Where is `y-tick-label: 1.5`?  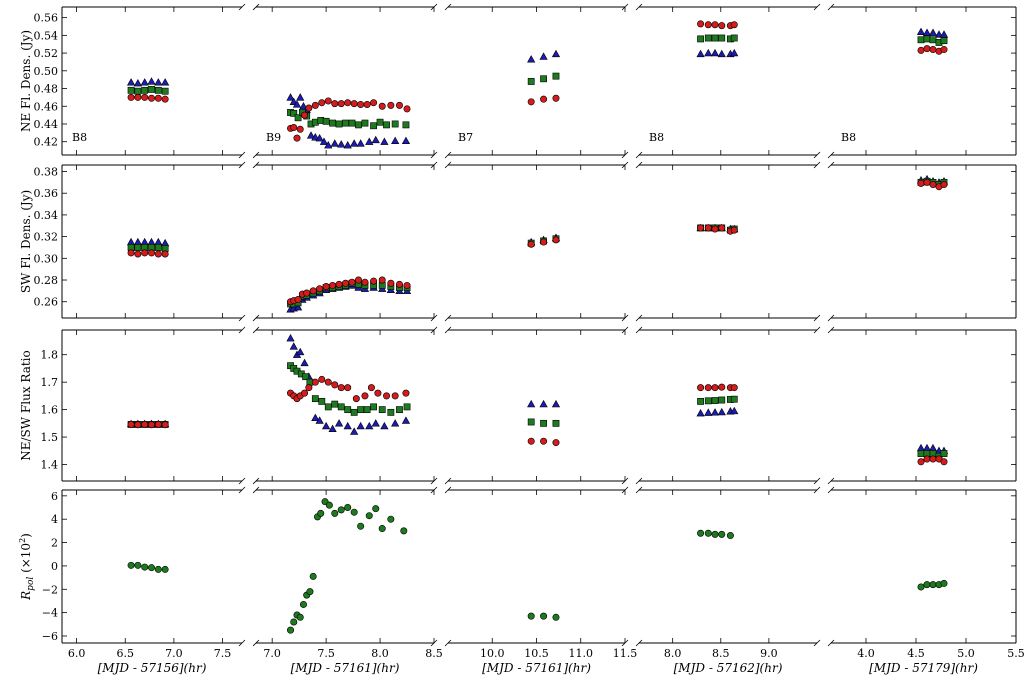
y-tick-label: 1.5 is located at coordinates (50, 437).